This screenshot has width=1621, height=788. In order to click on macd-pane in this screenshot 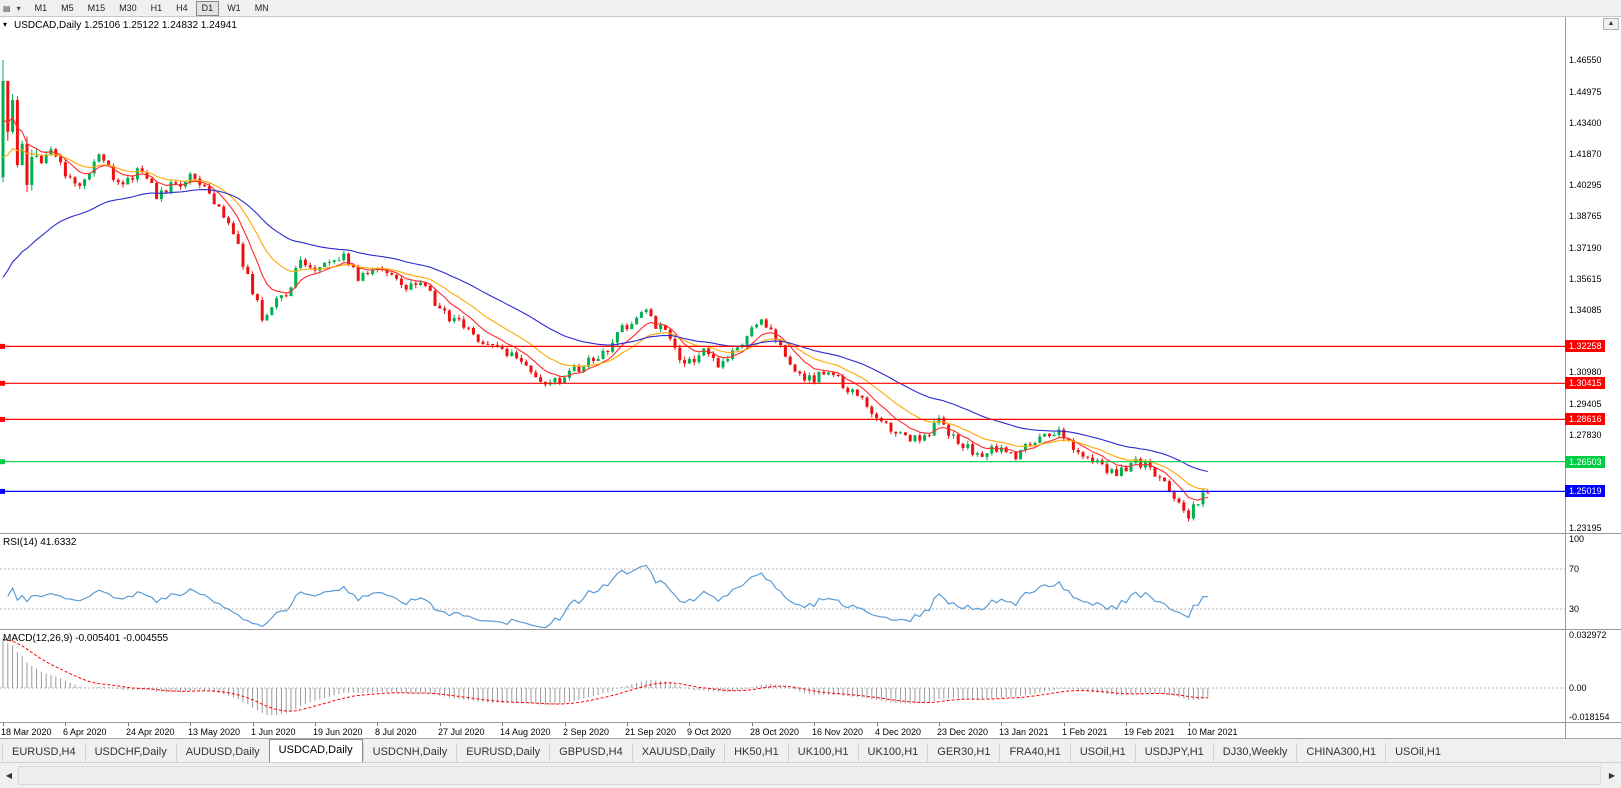, I will do `click(782, 676)`.